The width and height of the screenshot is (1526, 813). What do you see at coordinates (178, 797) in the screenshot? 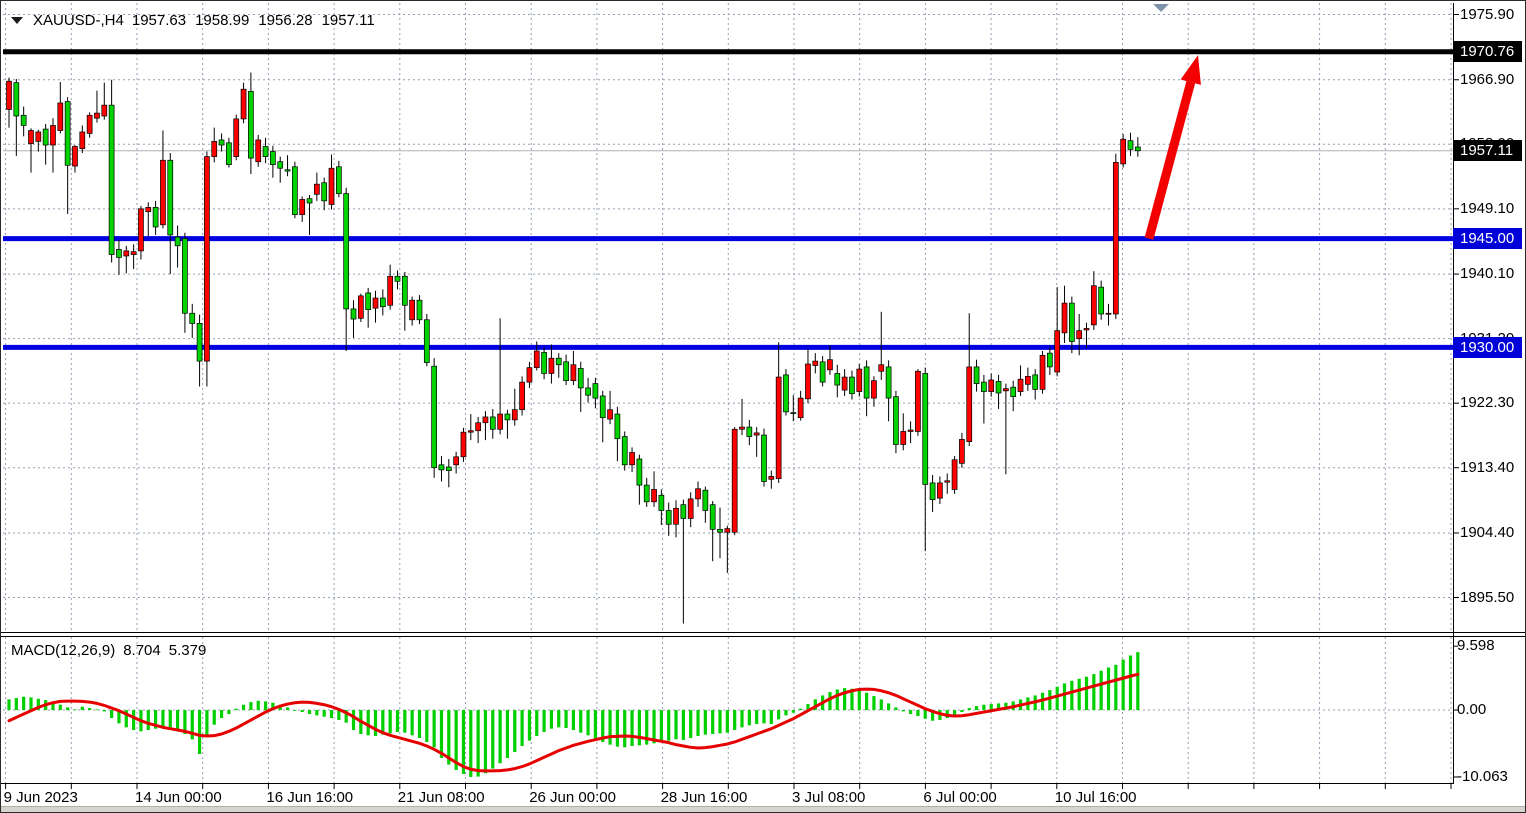
I see `time-tick-label: 14 Jun 00:00` at bounding box center [178, 797].